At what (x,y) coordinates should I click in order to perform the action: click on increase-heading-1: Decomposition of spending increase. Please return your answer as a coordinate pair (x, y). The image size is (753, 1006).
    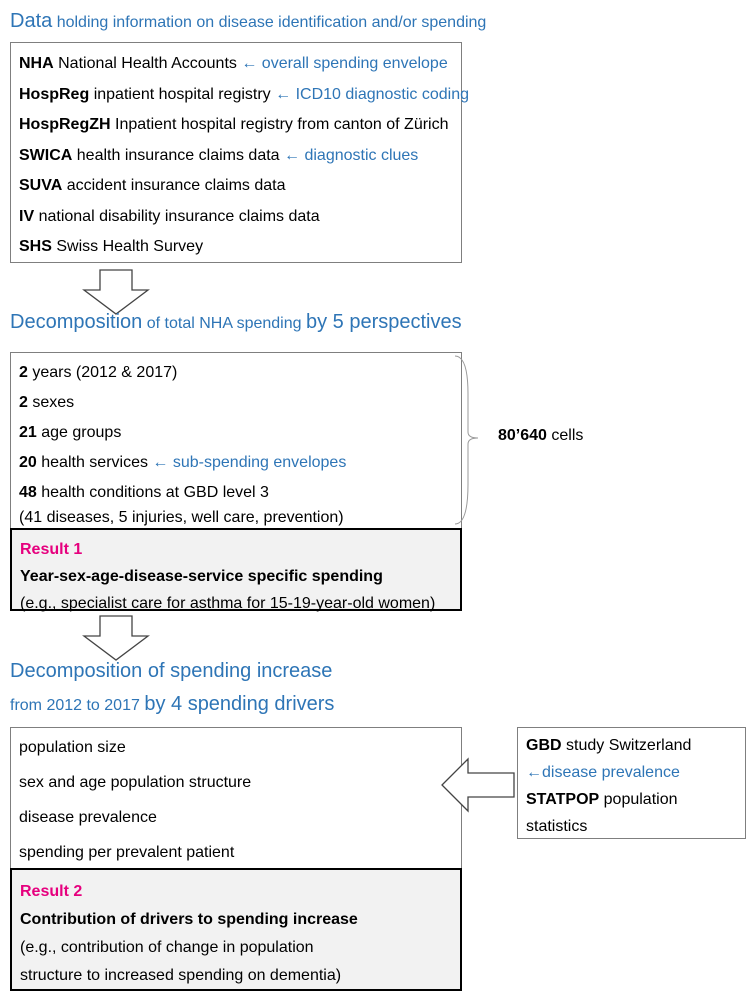
    Looking at the image, I should click on (171, 671).